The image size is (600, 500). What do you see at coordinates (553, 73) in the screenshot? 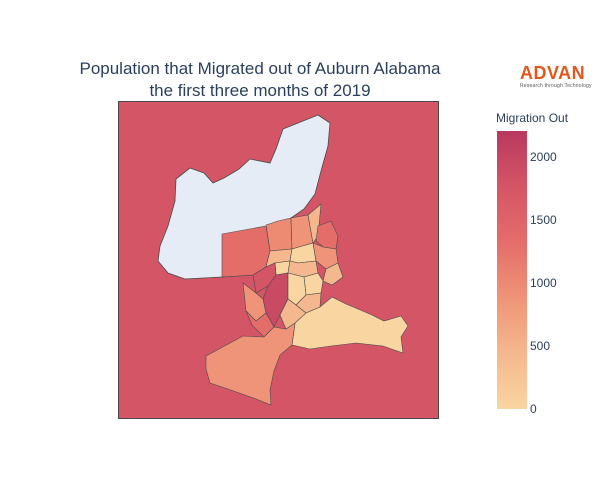
I see `logo-brand: ADVAN` at bounding box center [553, 73].